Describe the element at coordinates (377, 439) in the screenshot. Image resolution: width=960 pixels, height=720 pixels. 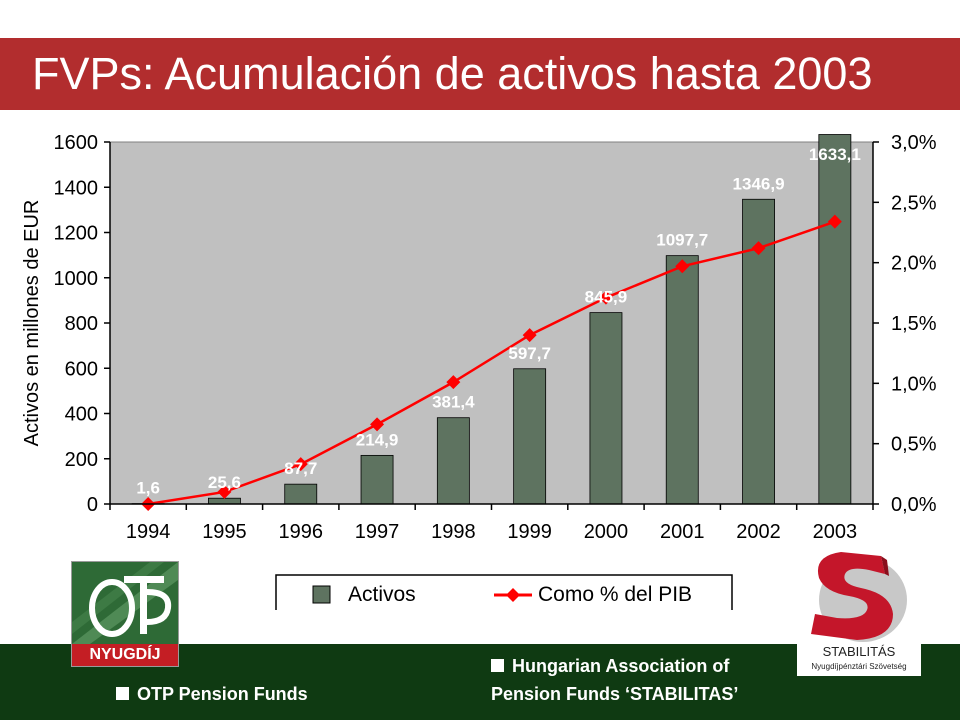
I see `data-label-1997: 214,9` at that location.